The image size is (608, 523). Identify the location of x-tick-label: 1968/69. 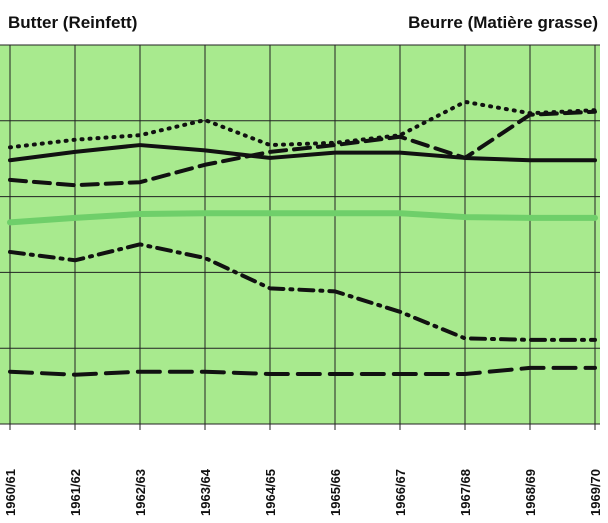
(530, 492).